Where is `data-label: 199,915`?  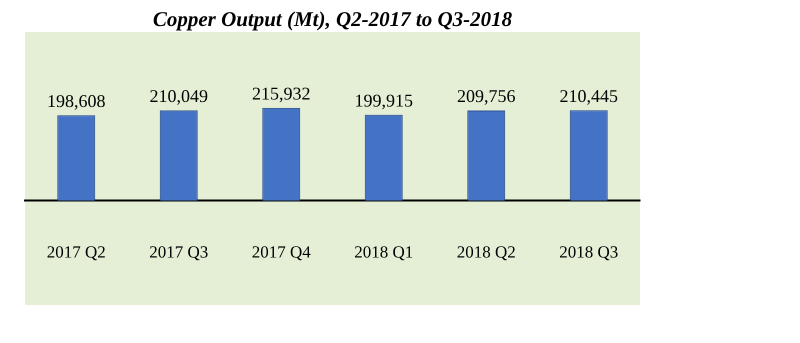 data-label: 199,915 is located at coordinates (383, 100).